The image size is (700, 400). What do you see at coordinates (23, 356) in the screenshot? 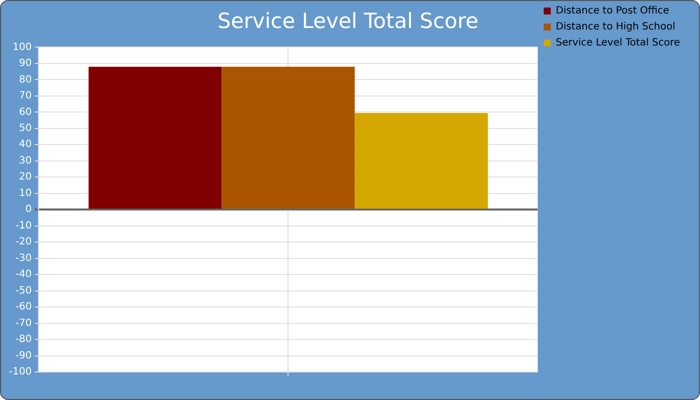
I see `y-tick-label: -90` at bounding box center [23, 356].